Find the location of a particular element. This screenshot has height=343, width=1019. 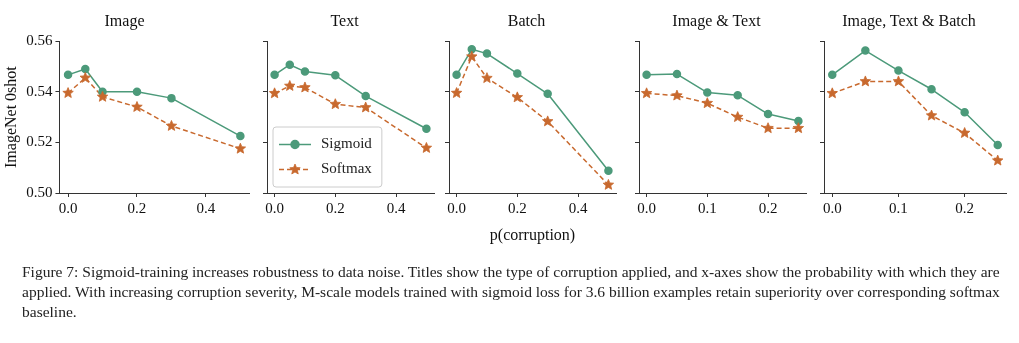

x-axis-title: p(corruption) is located at coordinates (532, 234).